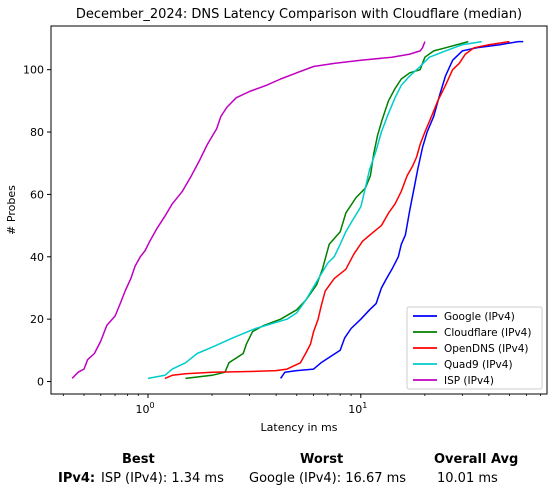 Image resolution: width=555 pixels, height=496 pixels. I want to click on y-tick-label: 60, so click(37, 194).